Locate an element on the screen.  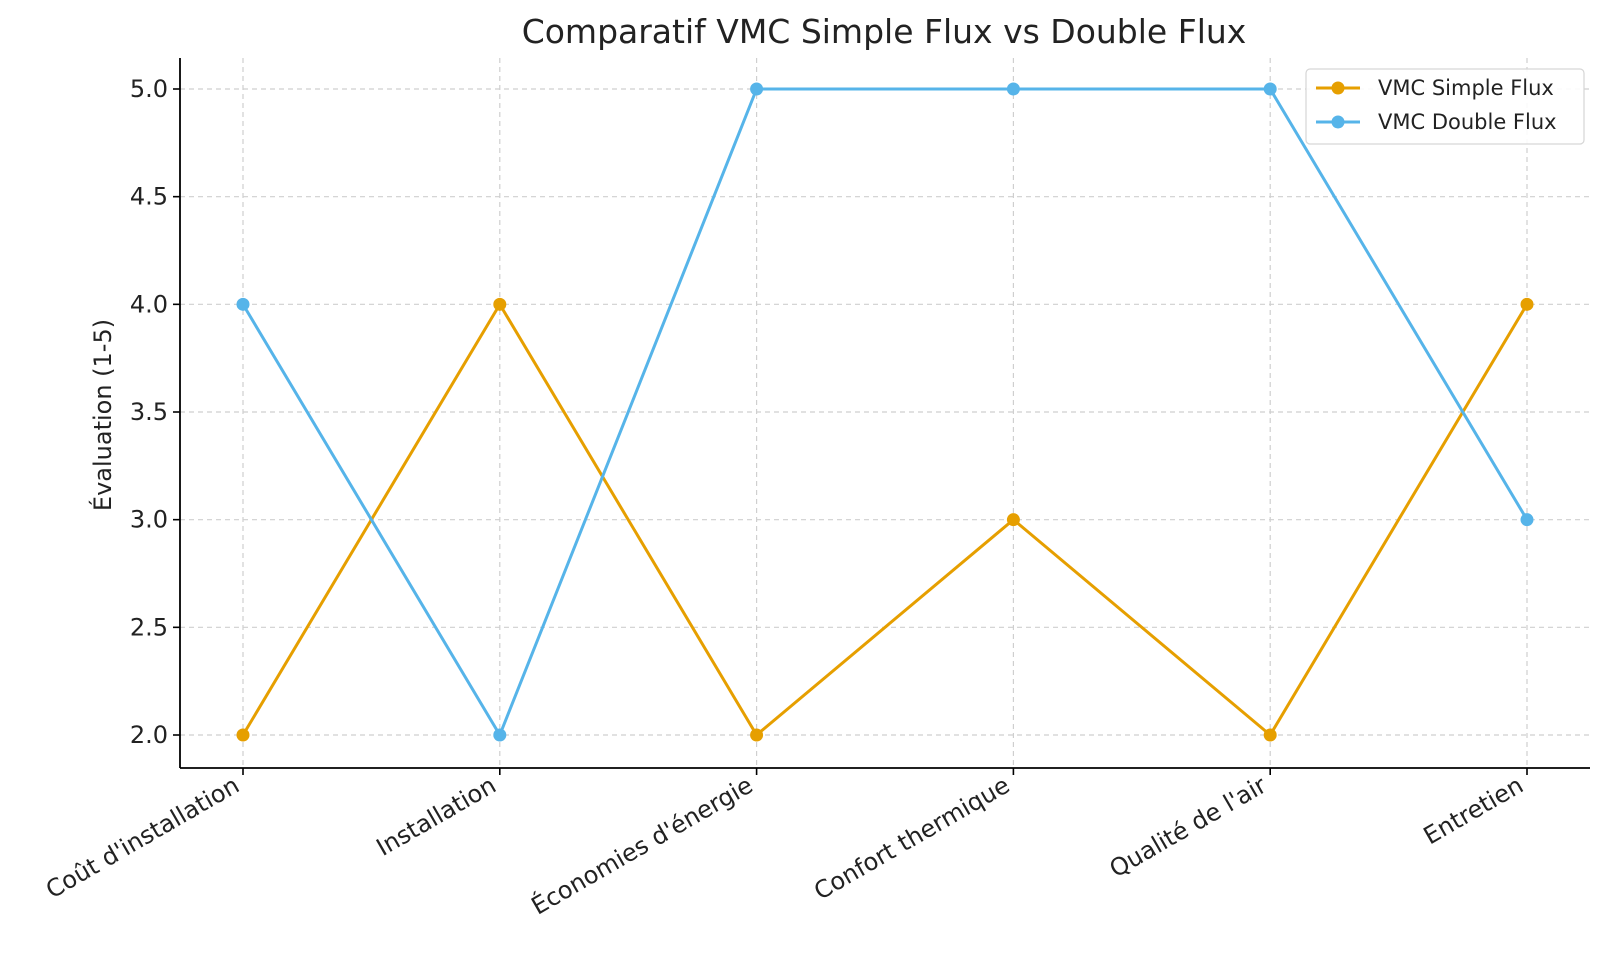
x-tick-label: Confort thermique is located at coordinates (911, 838).